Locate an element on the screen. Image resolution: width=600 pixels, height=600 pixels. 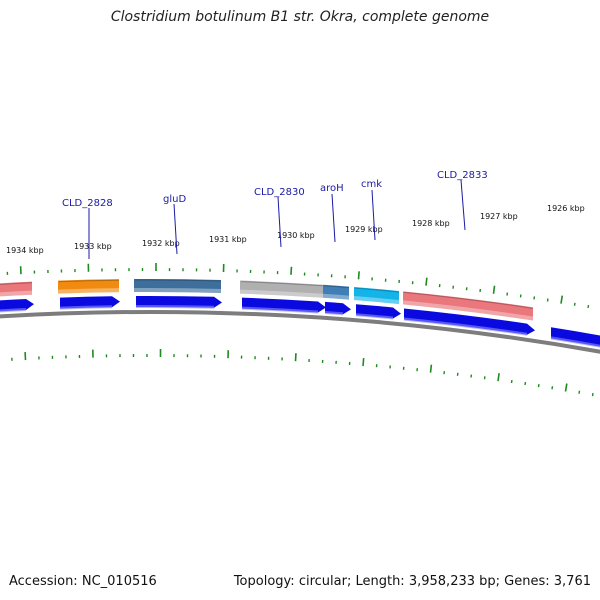
kbp-label-1934: 1934 kbp is located at coordinates (25, 250).